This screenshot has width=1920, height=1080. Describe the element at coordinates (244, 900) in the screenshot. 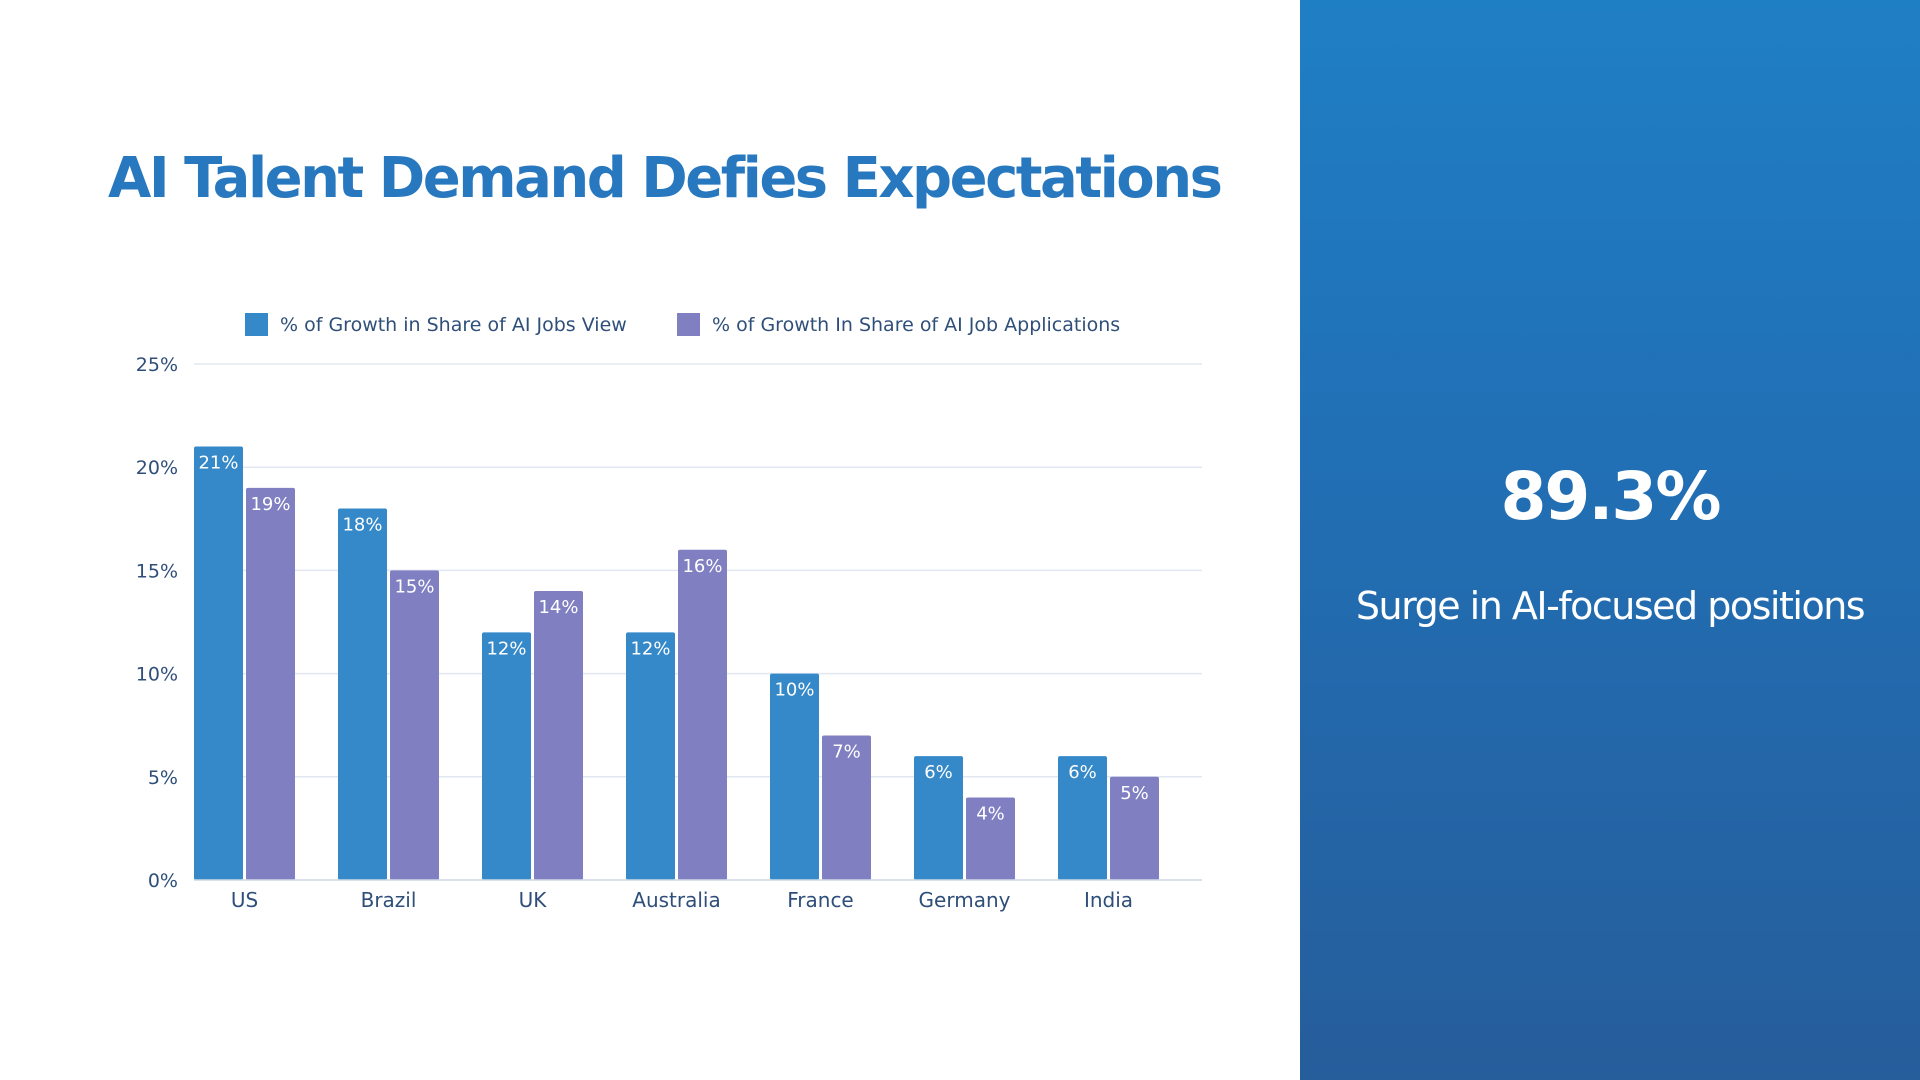

I see `x-tick-label: US` at that location.